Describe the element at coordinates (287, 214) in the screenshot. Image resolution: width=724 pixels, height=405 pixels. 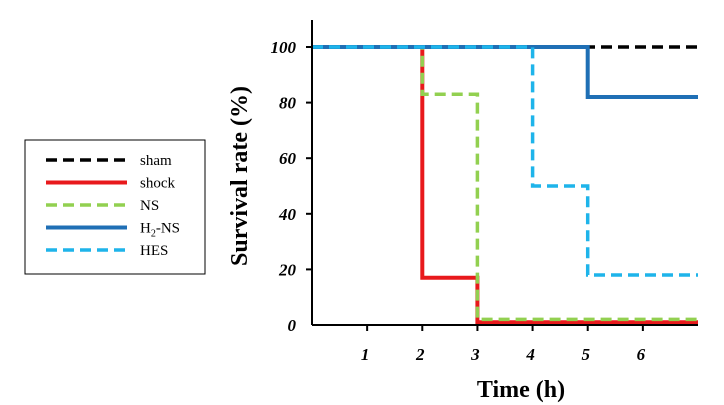
I see `y-tick-label-40: 40` at that location.